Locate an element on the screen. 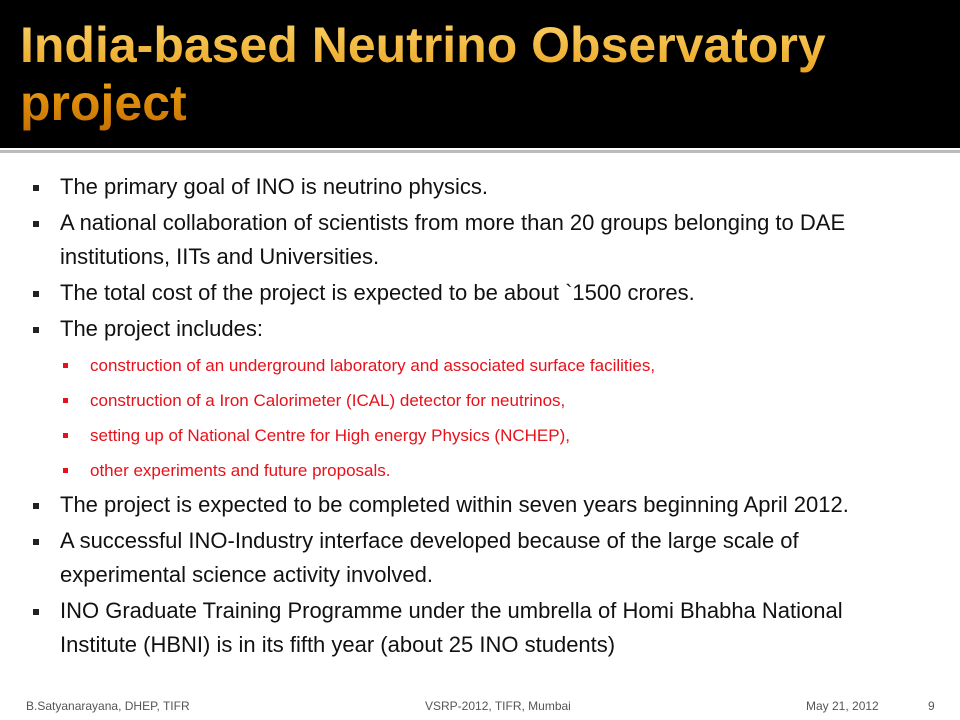  header-rule is located at coordinates (480, 151).